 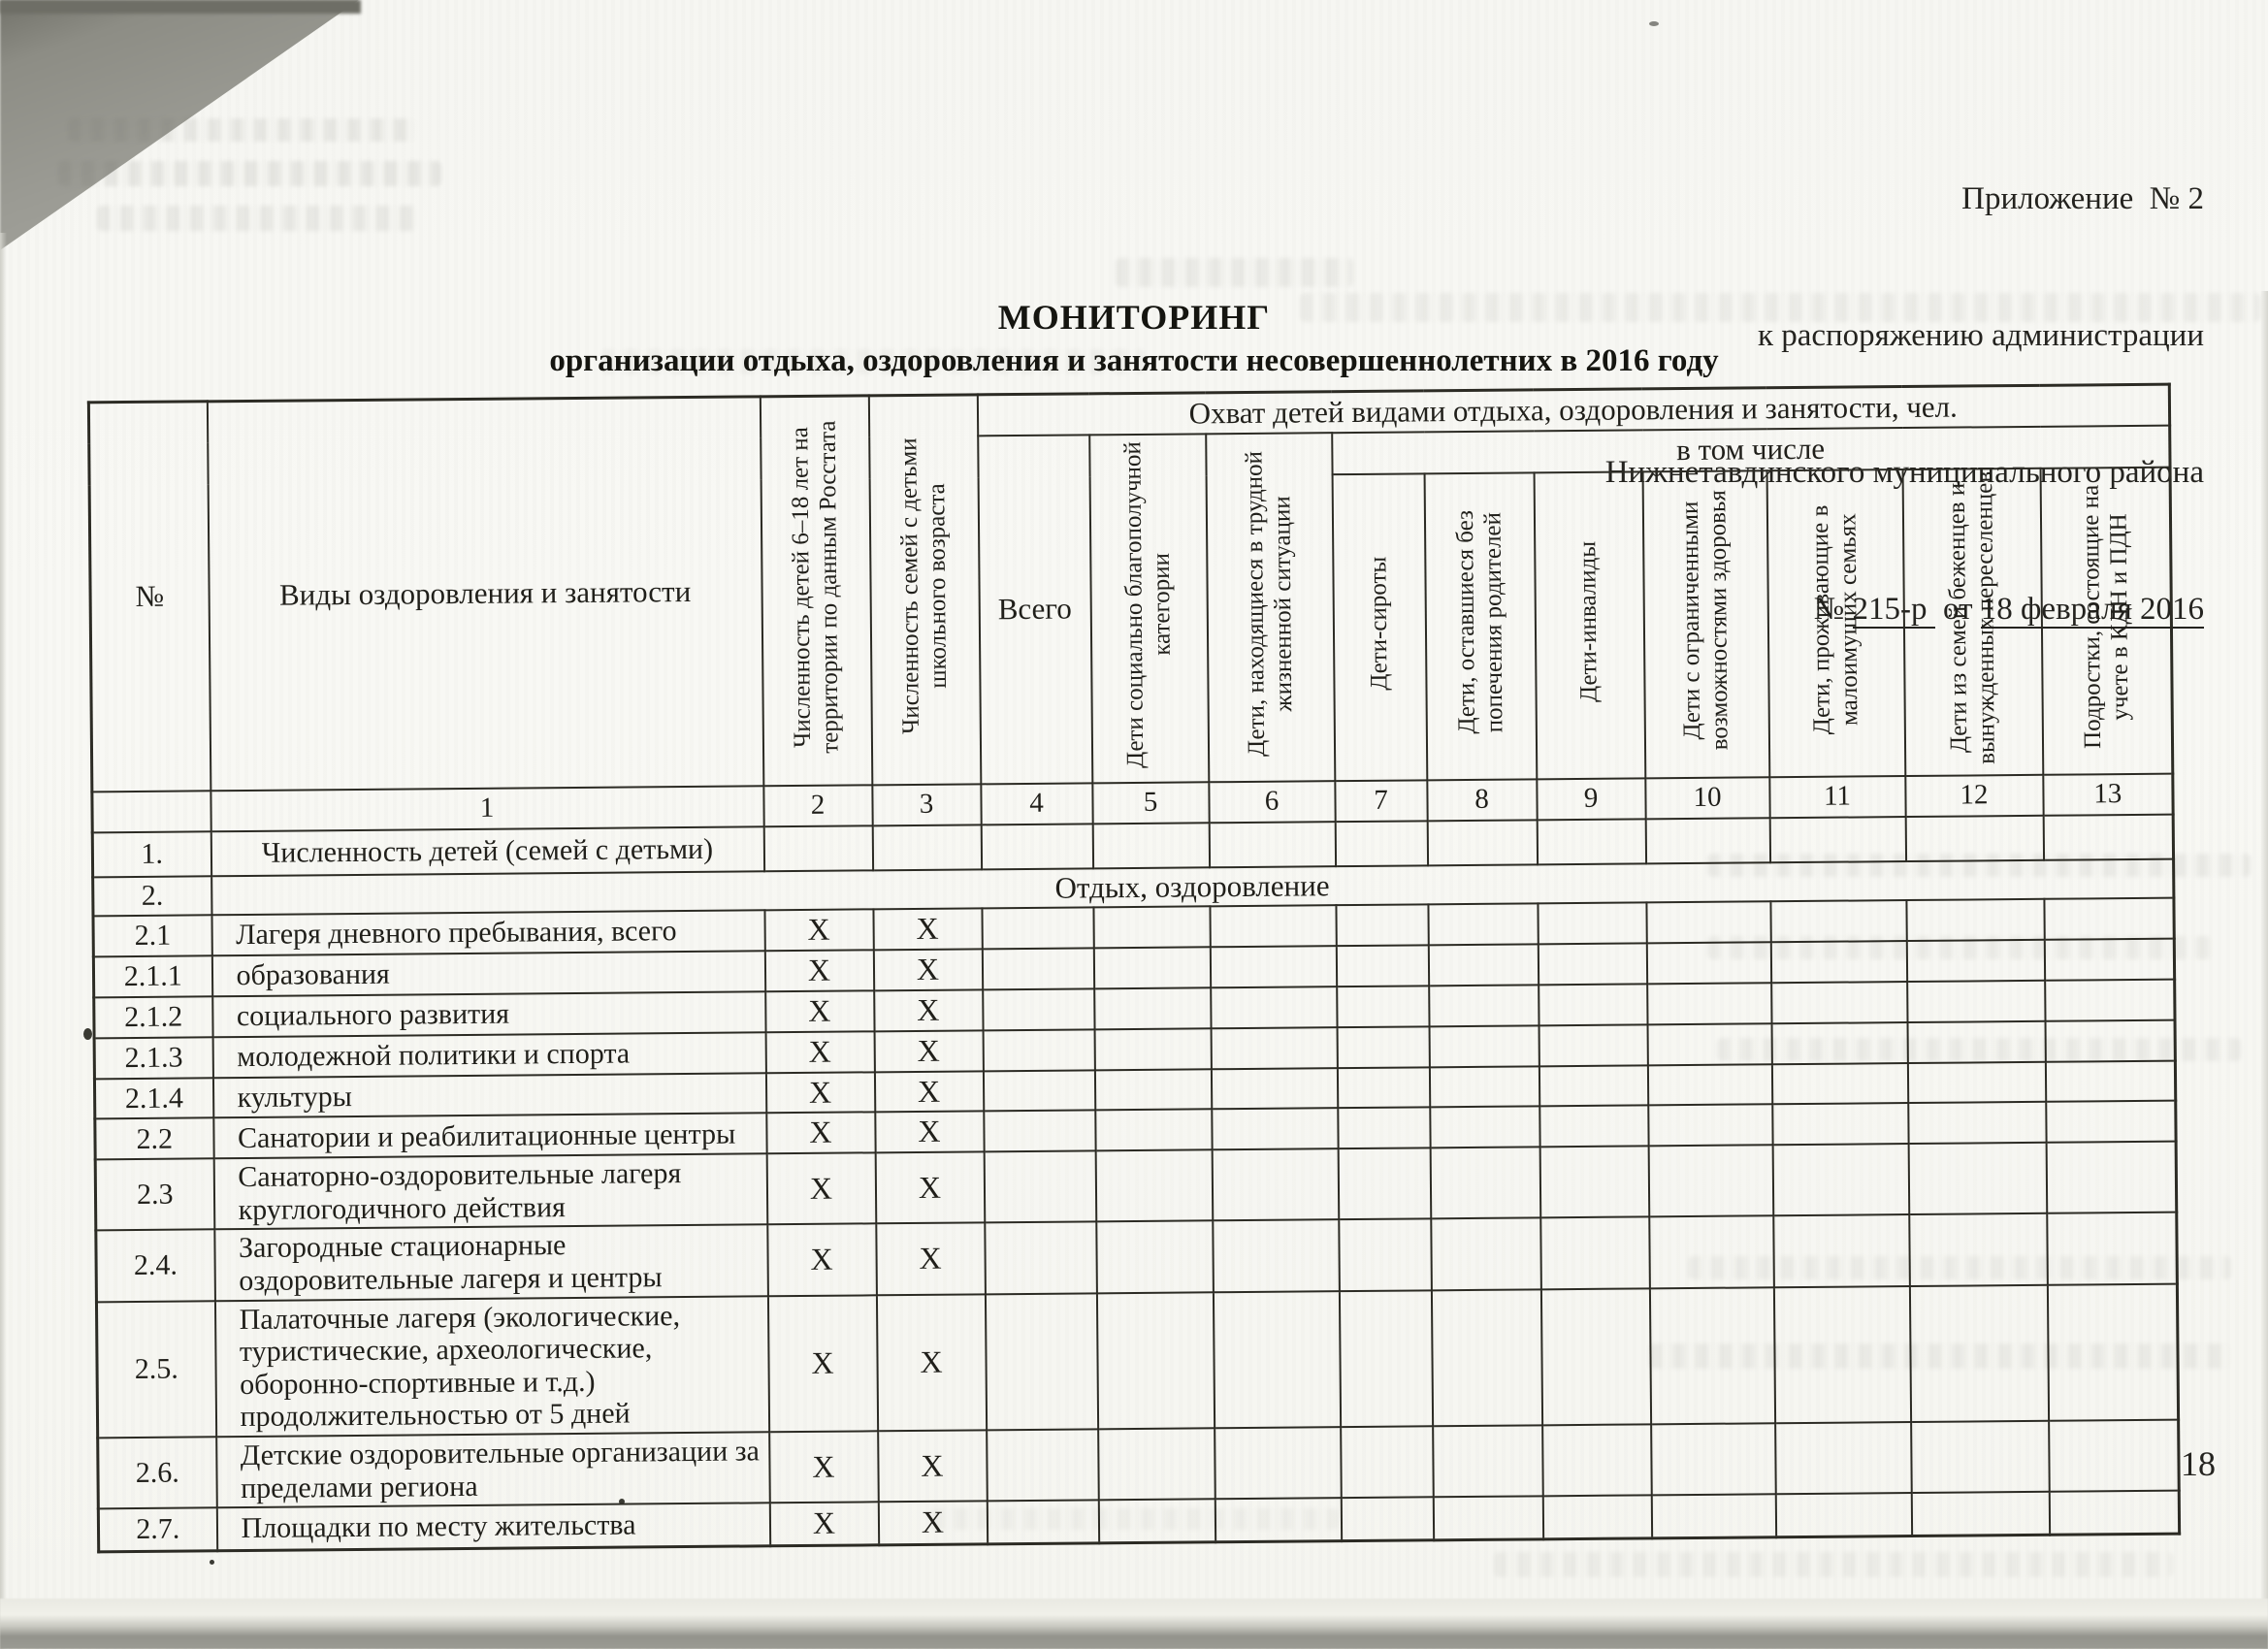 What do you see at coordinates (2198, 1463) in the screenshot?
I see `page-number: 18` at bounding box center [2198, 1463].